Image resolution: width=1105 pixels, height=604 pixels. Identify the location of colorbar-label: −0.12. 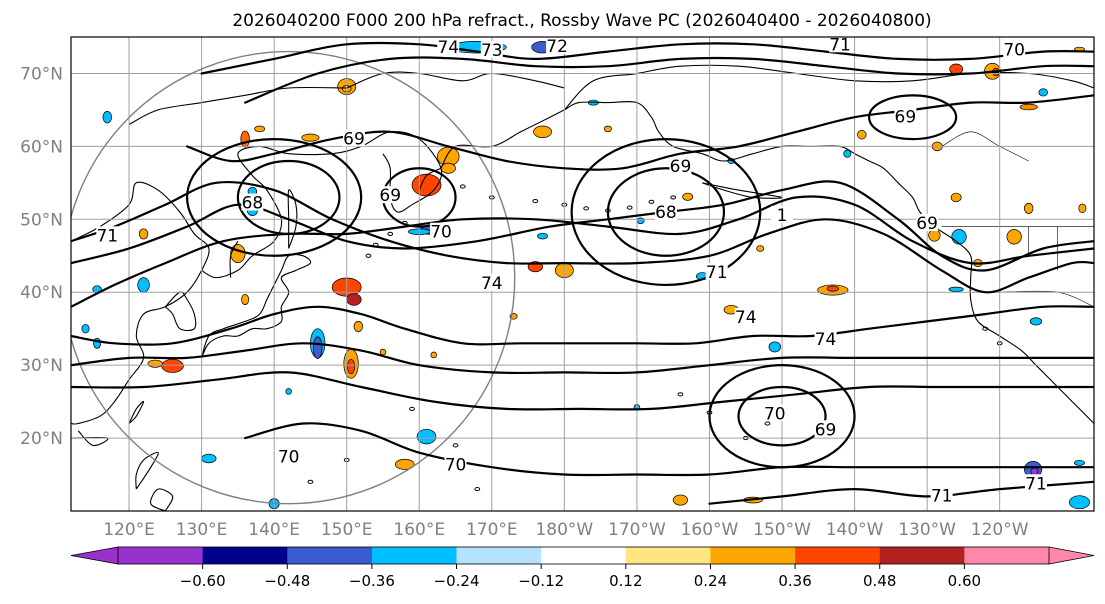
(541, 581).